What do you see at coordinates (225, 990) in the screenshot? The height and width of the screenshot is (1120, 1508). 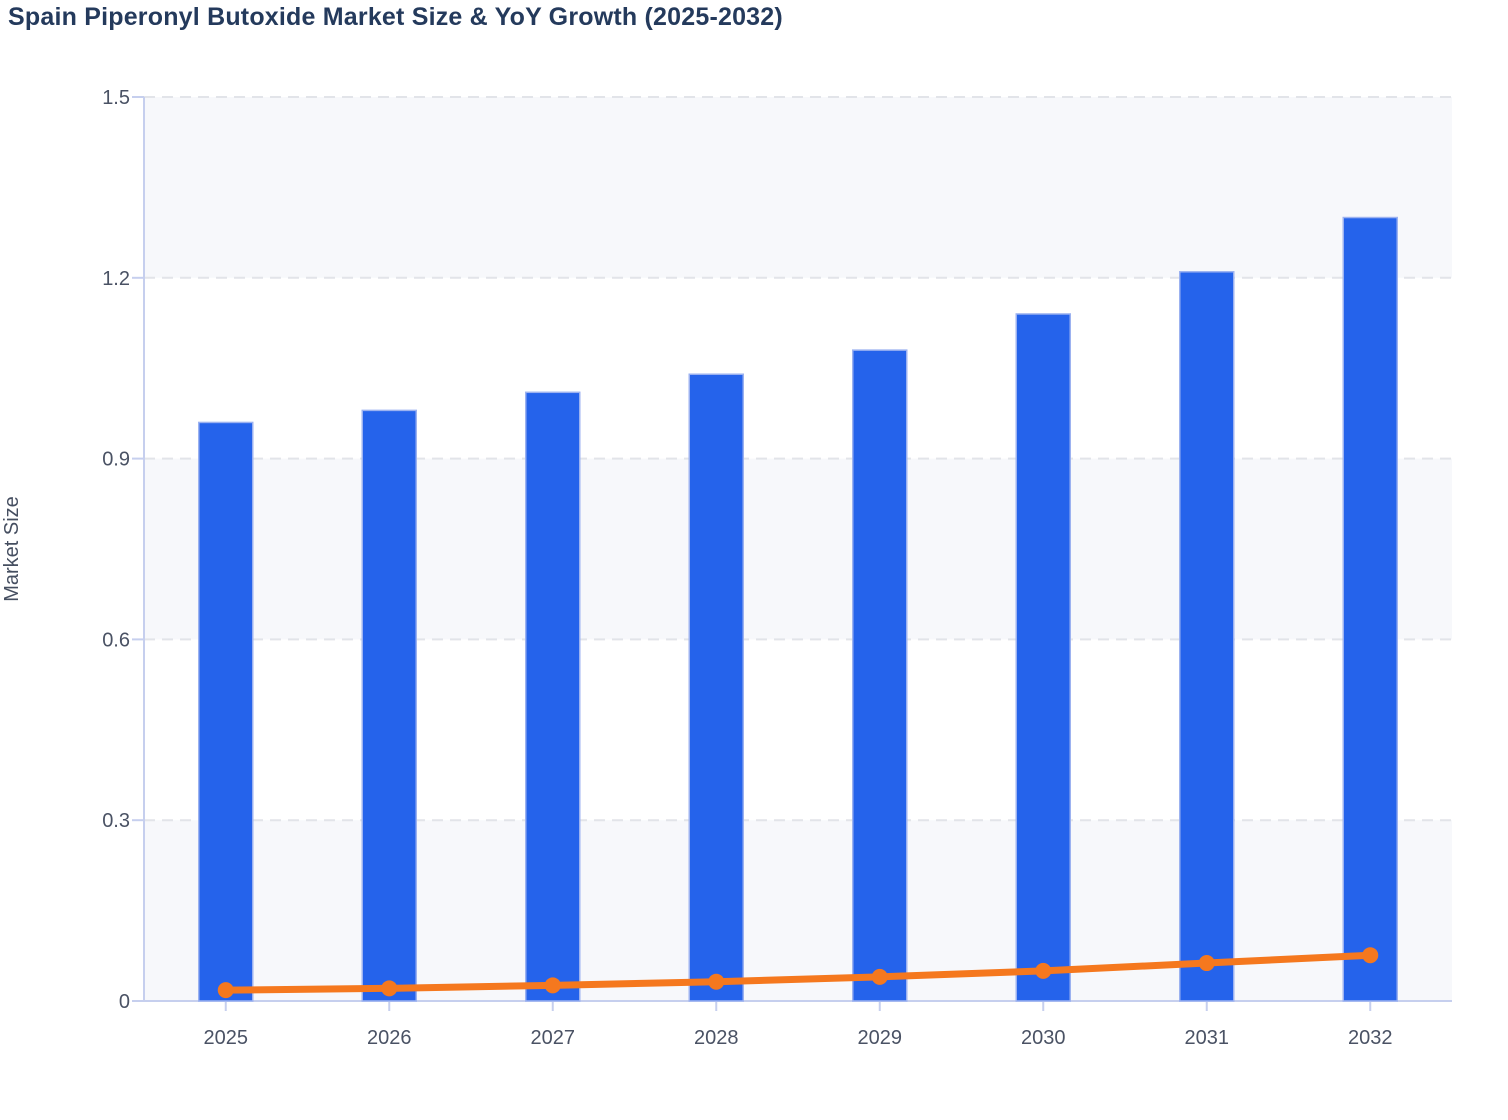 I see `yoy-growth-point-2025` at bounding box center [225, 990].